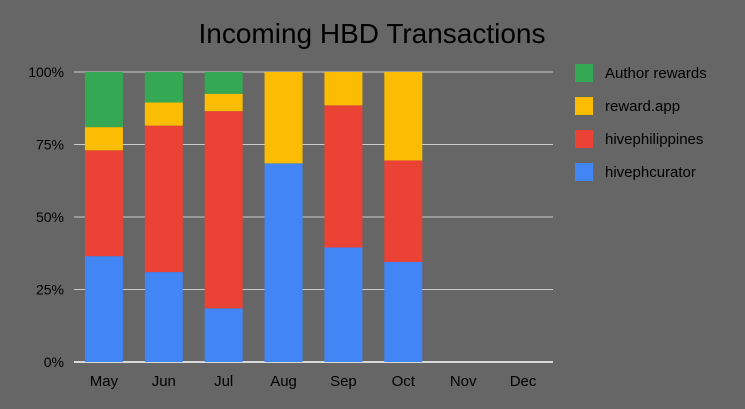  I want to click on y-tick-label: 75%, so click(50, 145).